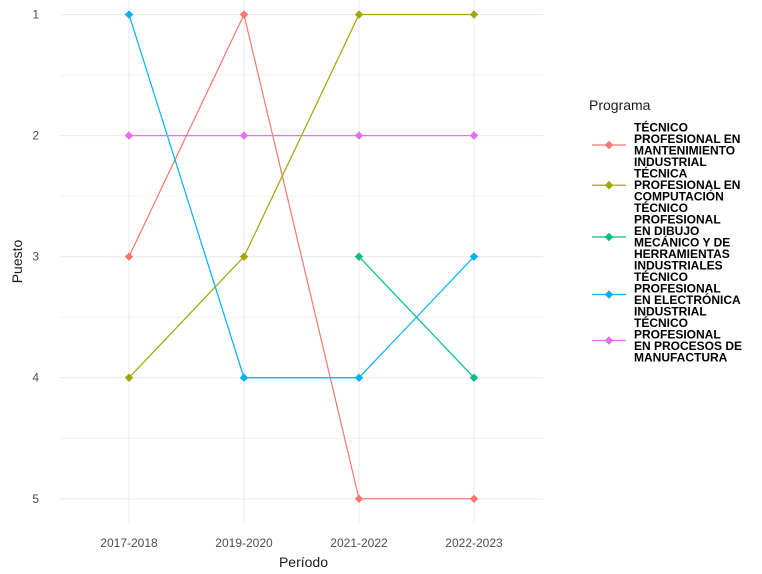 This screenshot has height=574, width=762. I want to click on y-tick-label: 1, so click(35, 15).